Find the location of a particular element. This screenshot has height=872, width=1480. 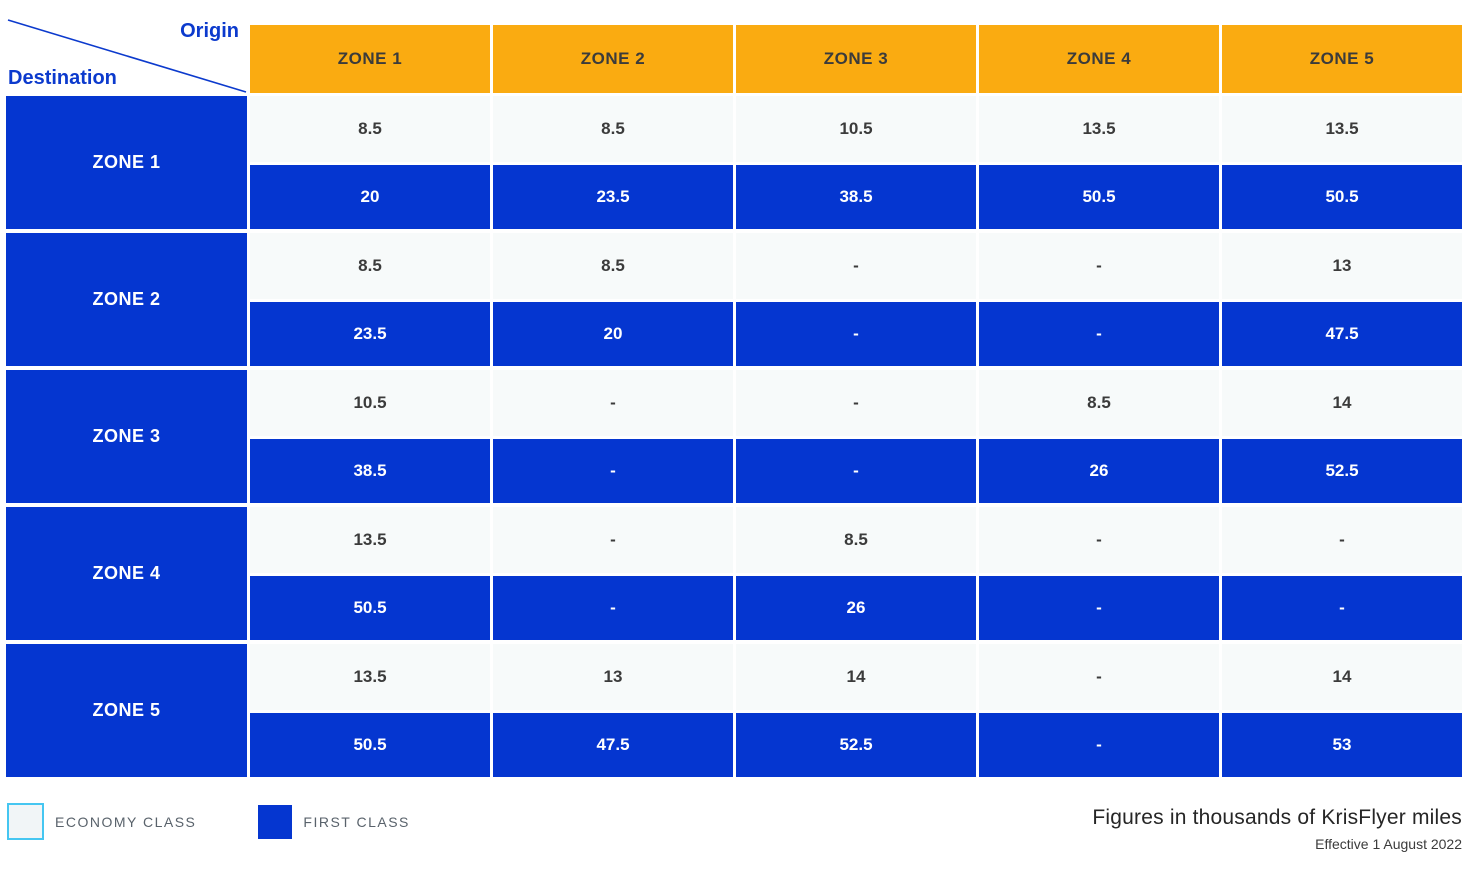

first-class-row: 50.5 47.5 52.5 - 53 is located at coordinates (854, 745).